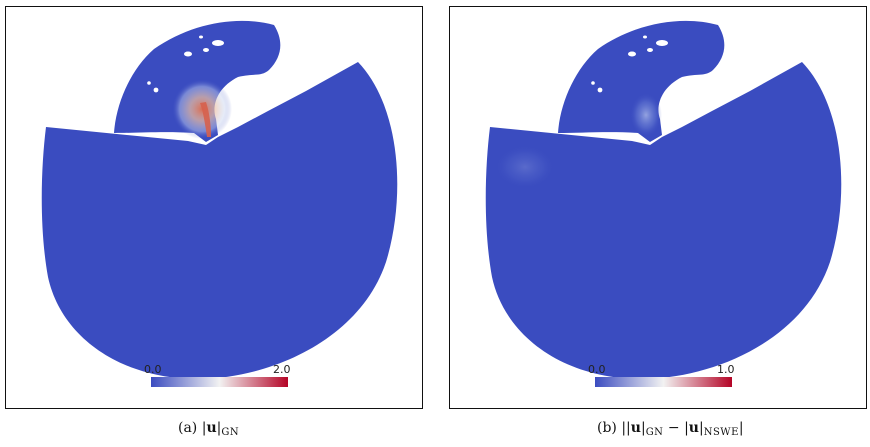 The width and height of the screenshot is (870, 447). I want to click on colorbar-a, so click(219, 382).